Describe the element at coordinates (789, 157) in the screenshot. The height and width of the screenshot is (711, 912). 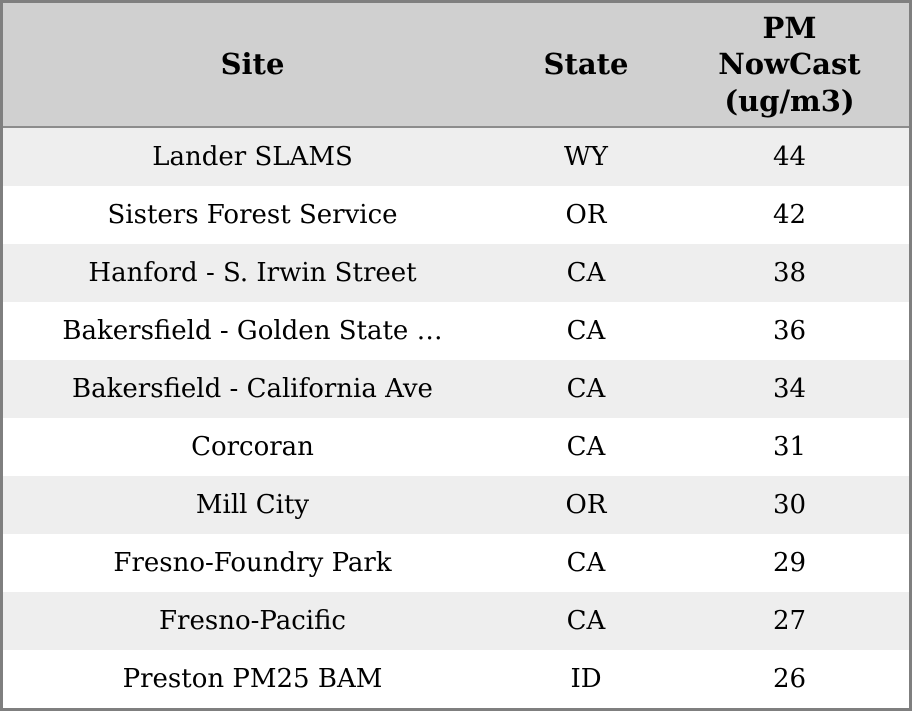
I see `pm-value-cell: 44` at that location.